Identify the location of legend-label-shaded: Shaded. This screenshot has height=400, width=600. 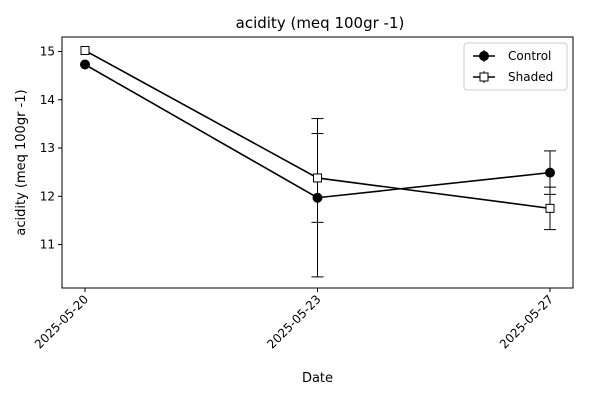
(530, 77).